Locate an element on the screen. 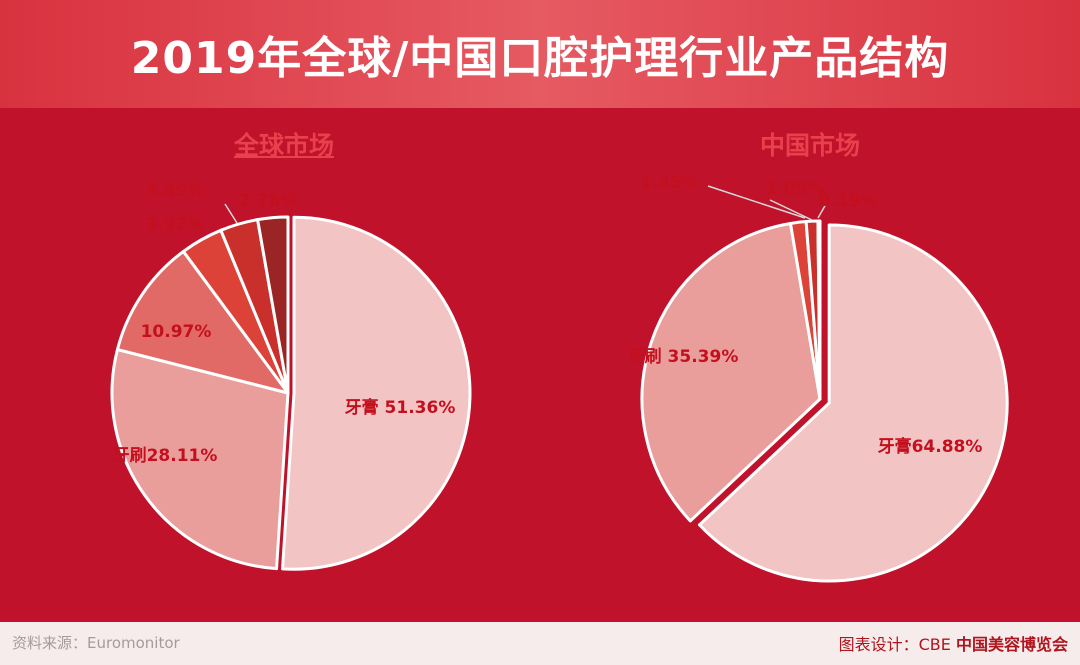  slice-label: 0.19% is located at coordinates (848, 201).